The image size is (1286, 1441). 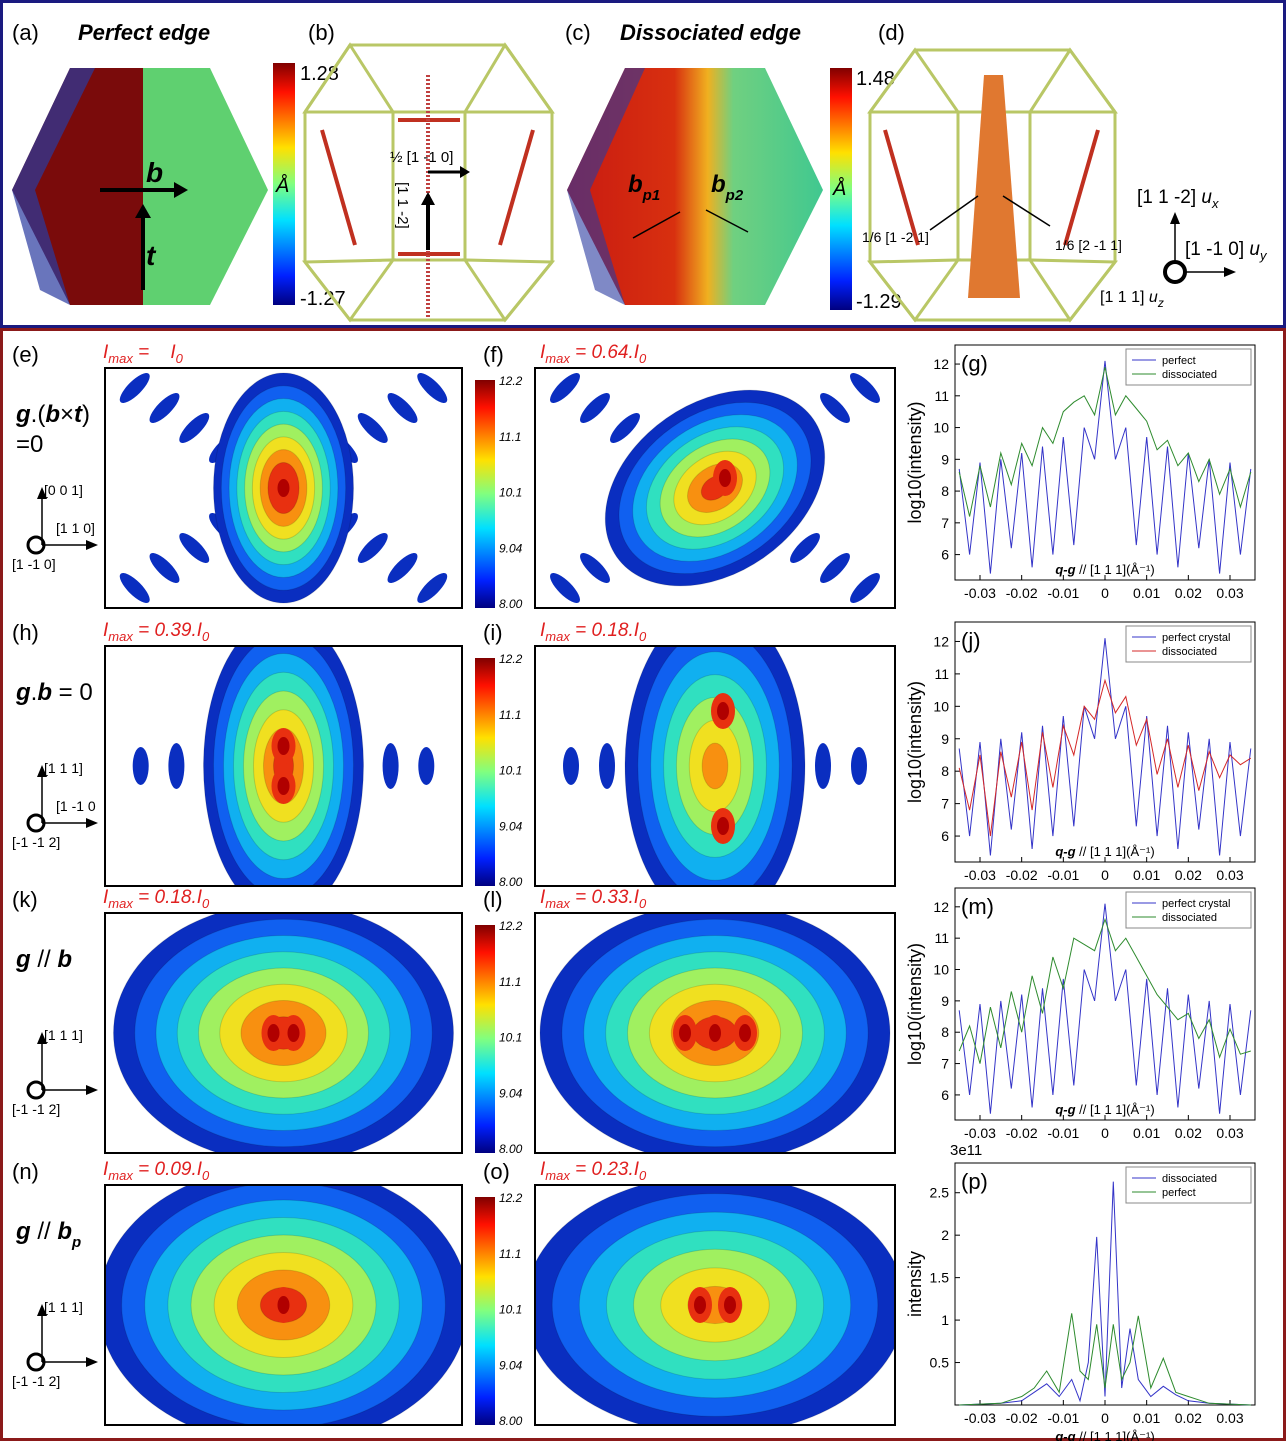 I want to click on imax-label: Imax = 0.33.I0, so click(x=593, y=899).